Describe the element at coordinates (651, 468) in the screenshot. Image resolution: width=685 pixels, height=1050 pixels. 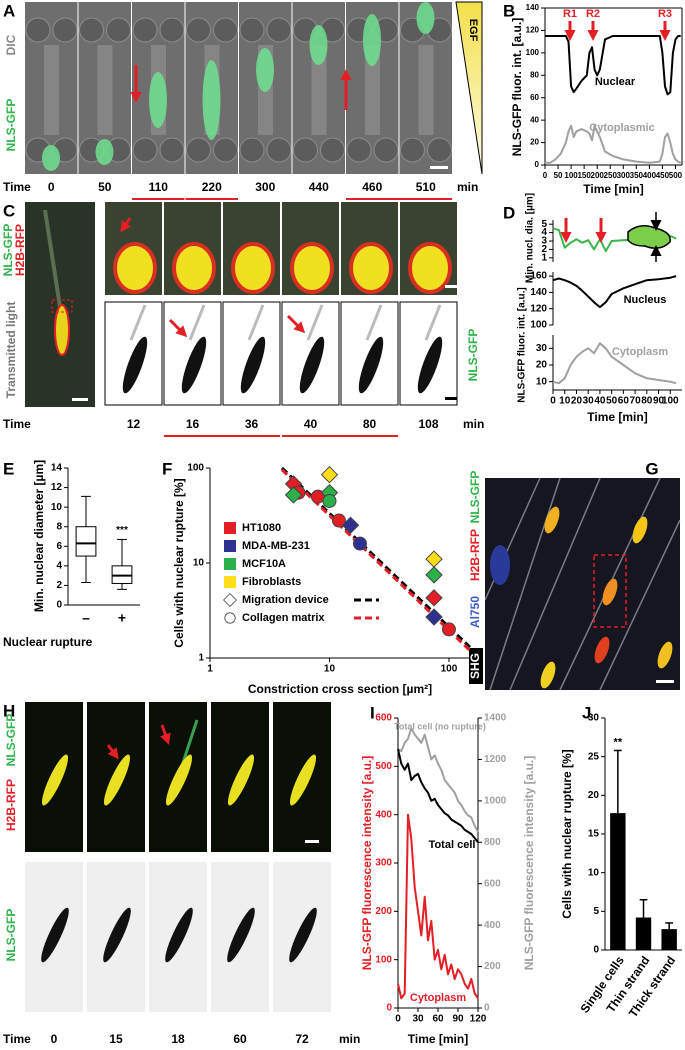
I see `panel-letter: G` at that location.